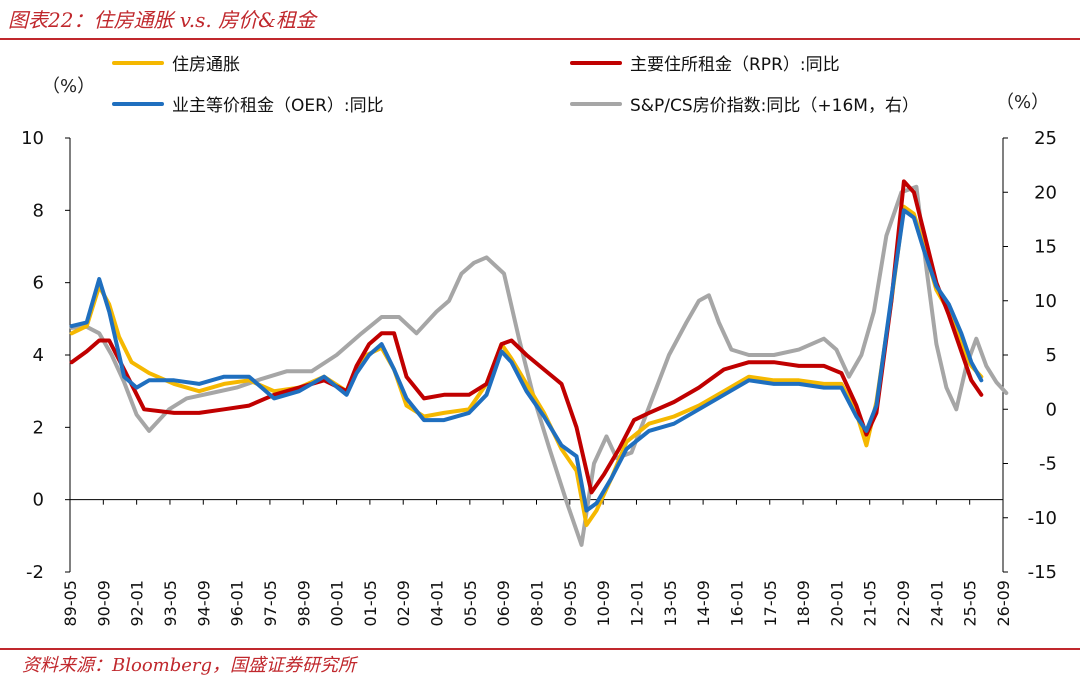 The width and height of the screenshot is (1080, 681). What do you see at coordinates (636, 603) in the screenshot?
I see `x-tick-label: 12-01` at bounding box center [636, 603].